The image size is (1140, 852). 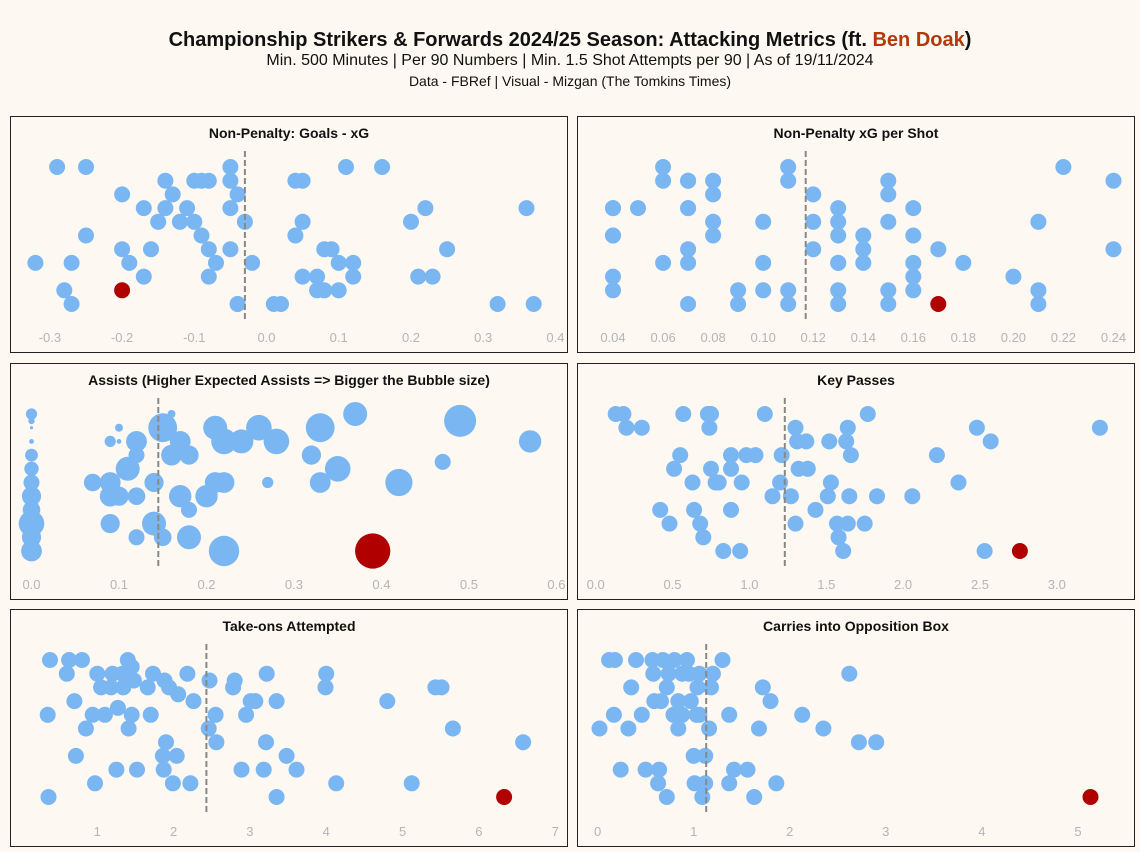 What do you see at coordinates (856, 380) in the screenshot?
I see `panel-title: Key Passes` at bounding box center [856, 380].